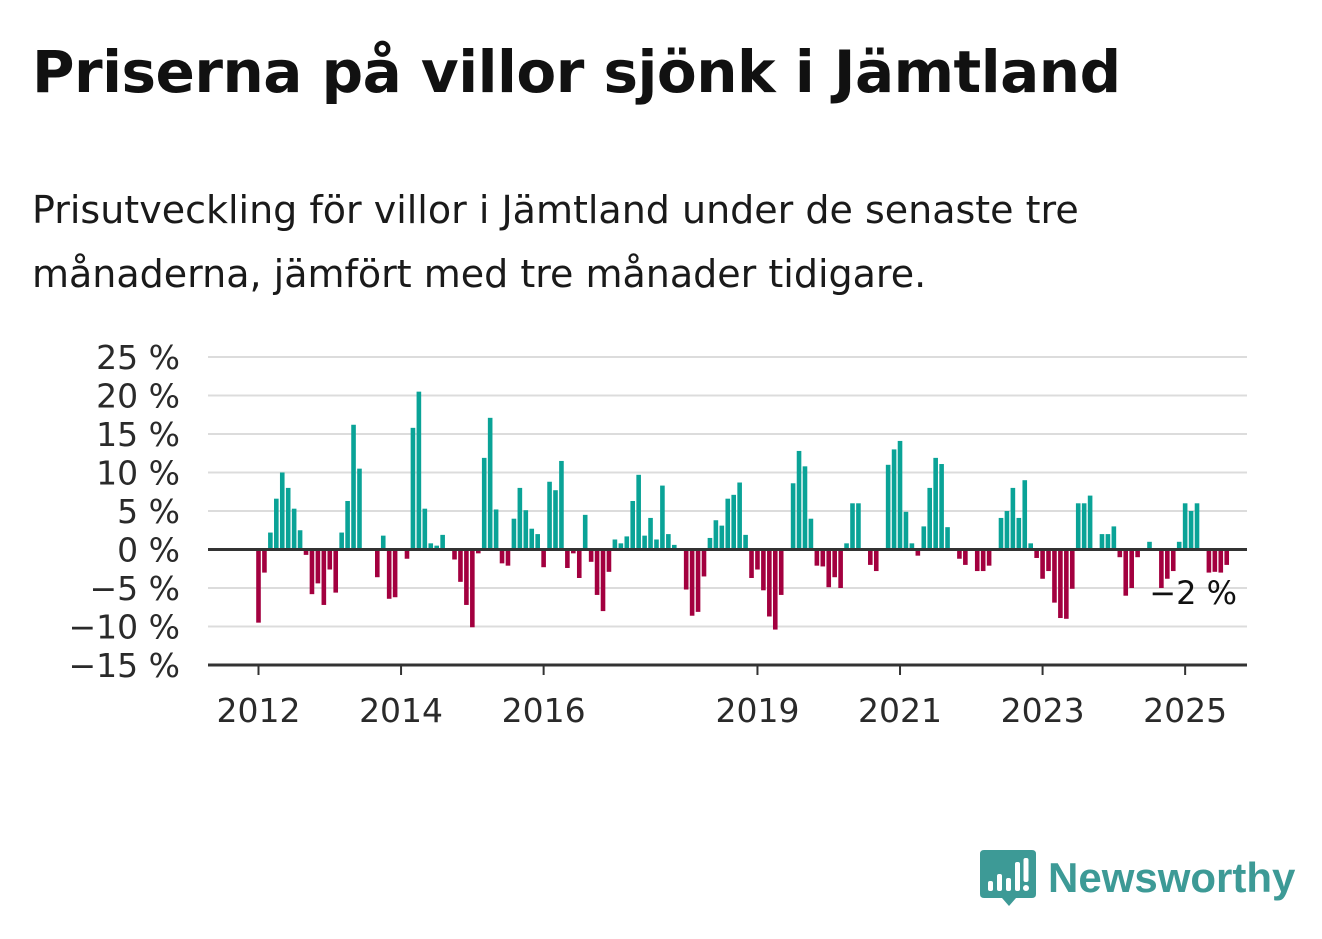  What do you see at coordinates (138, 473) in the screenshot?
I see `y-tick-label: 10 %` at bounding box center [138, 473].